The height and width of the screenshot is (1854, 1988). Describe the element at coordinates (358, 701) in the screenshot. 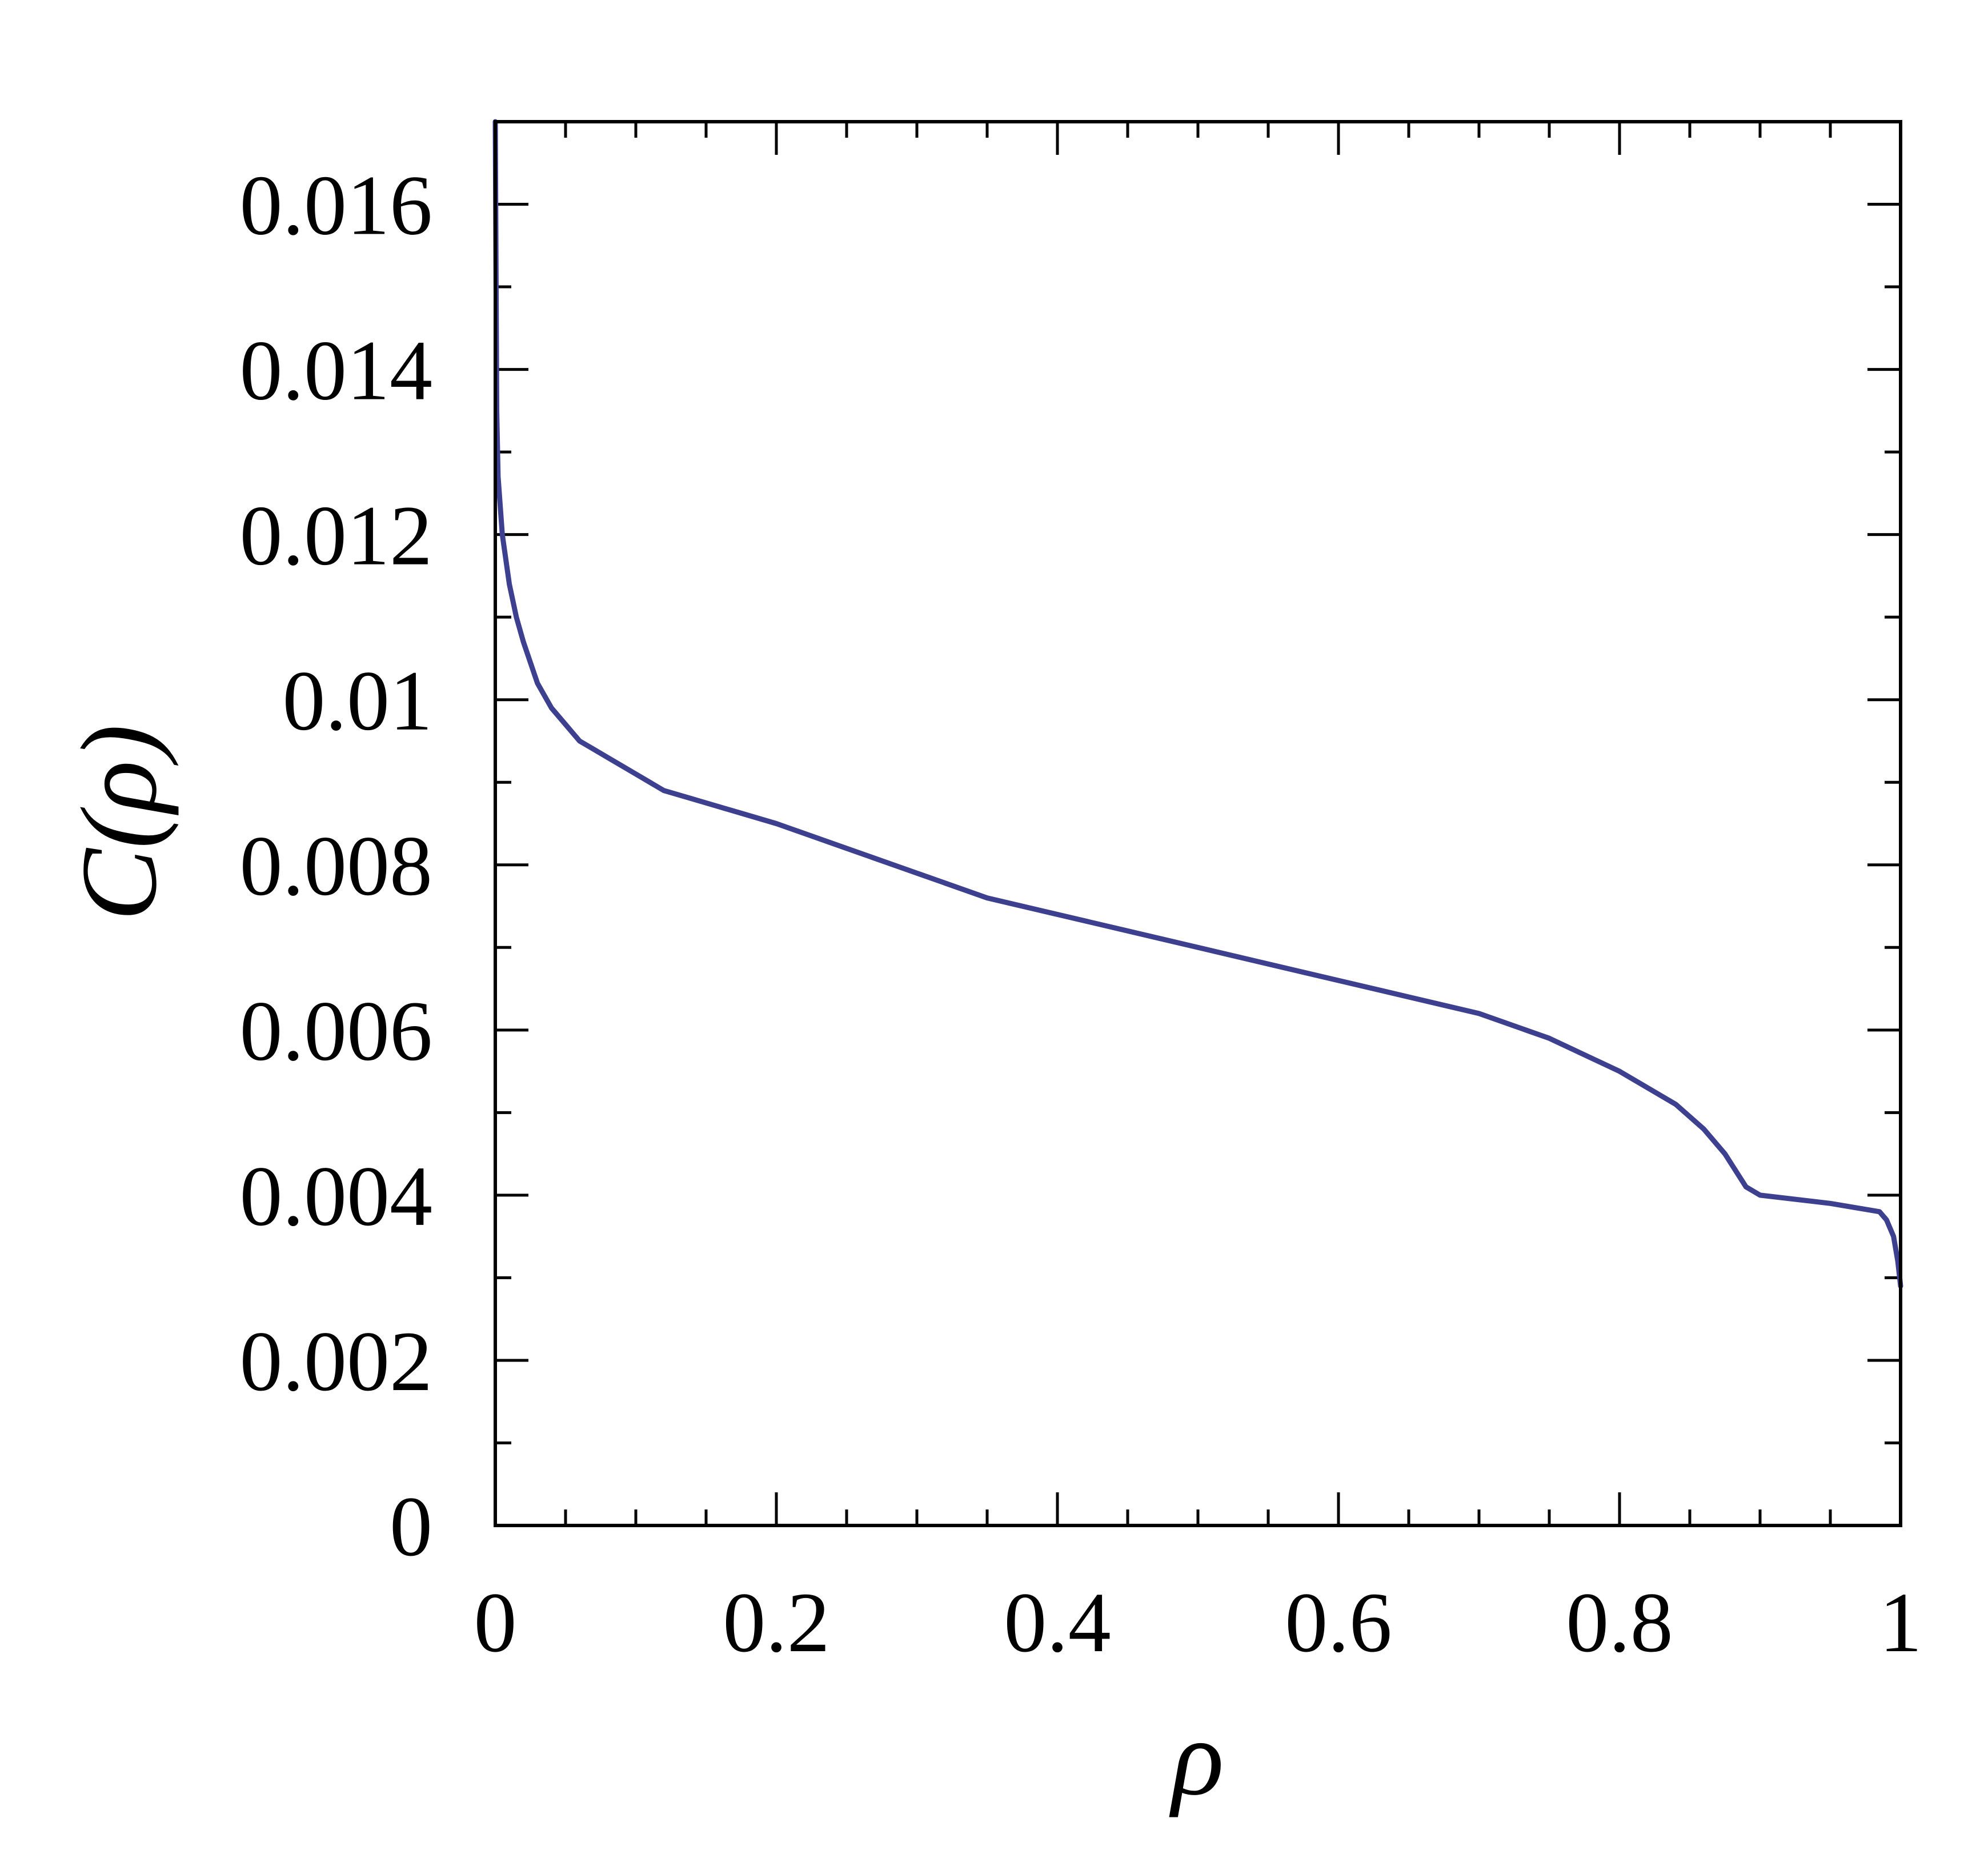

I see `y-tick-label: 0.01` at that location.